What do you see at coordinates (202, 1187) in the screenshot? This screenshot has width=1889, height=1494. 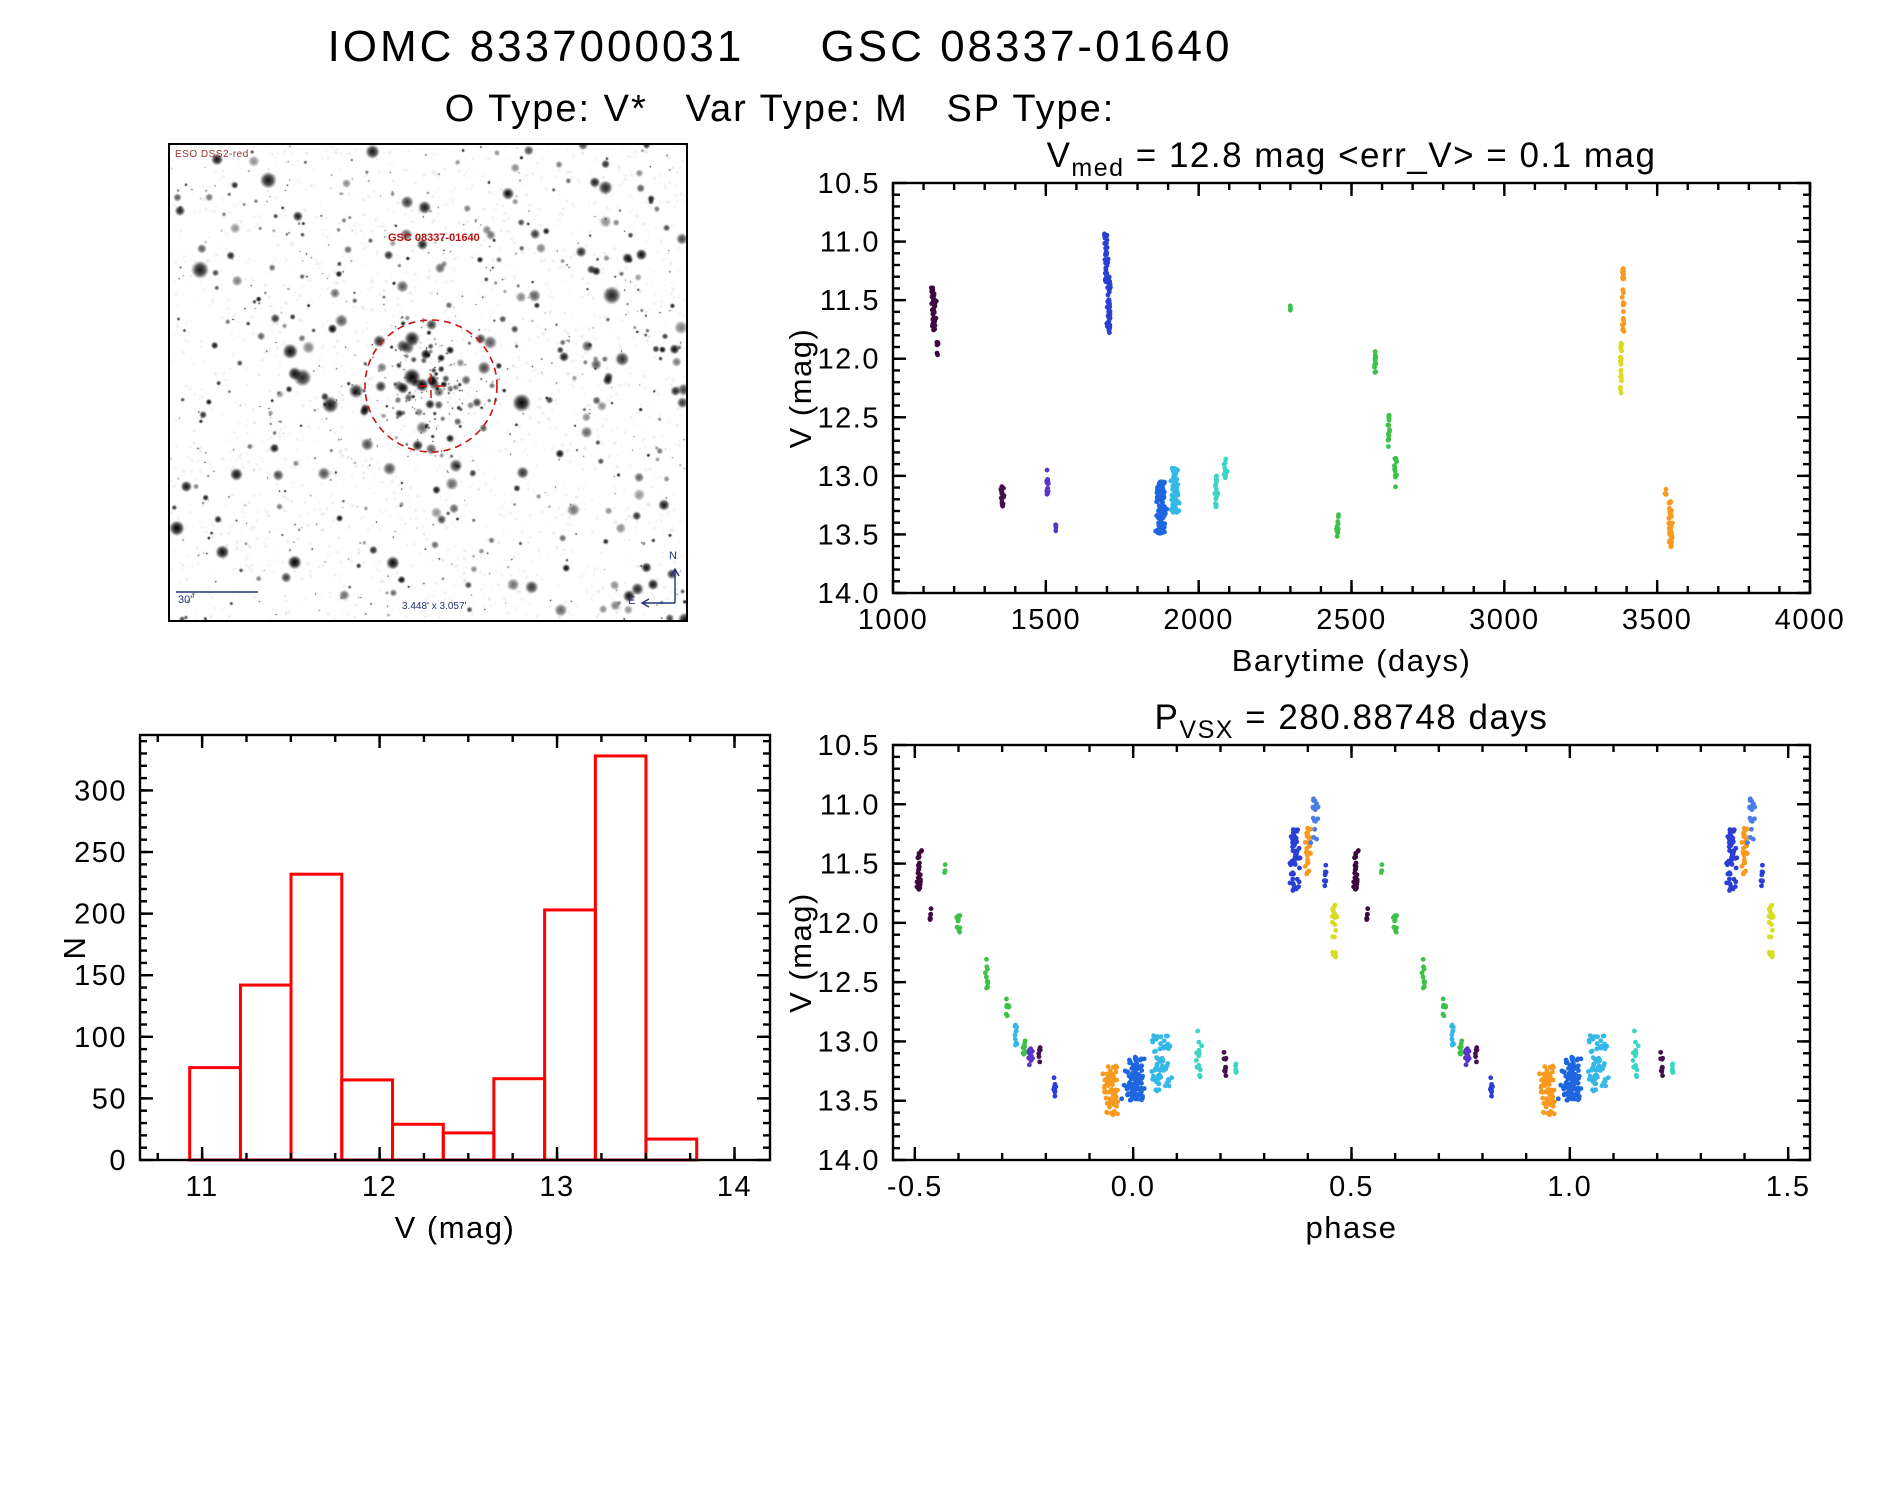 I see `svg-text: 11` at bounding box center [202, 1187].